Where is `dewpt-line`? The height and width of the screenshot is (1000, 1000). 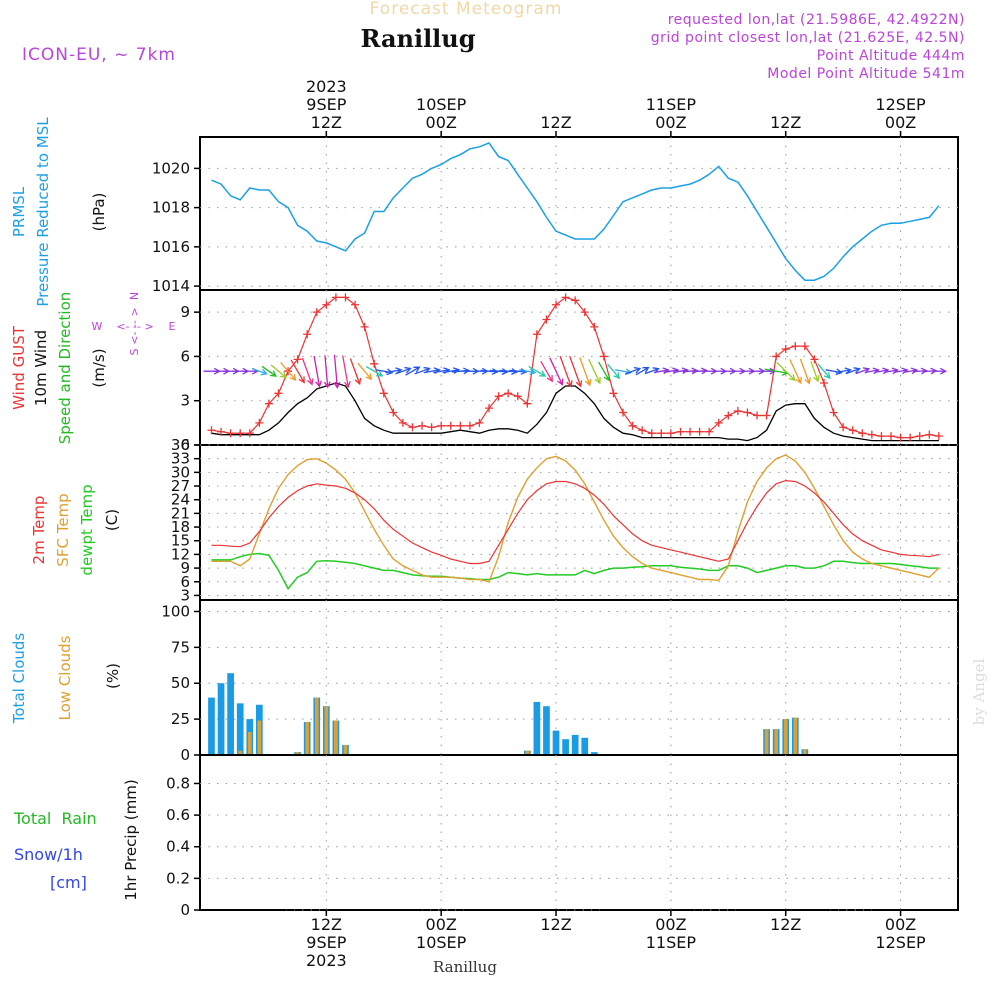
dewpt-line is located at coordinates (575, 571).